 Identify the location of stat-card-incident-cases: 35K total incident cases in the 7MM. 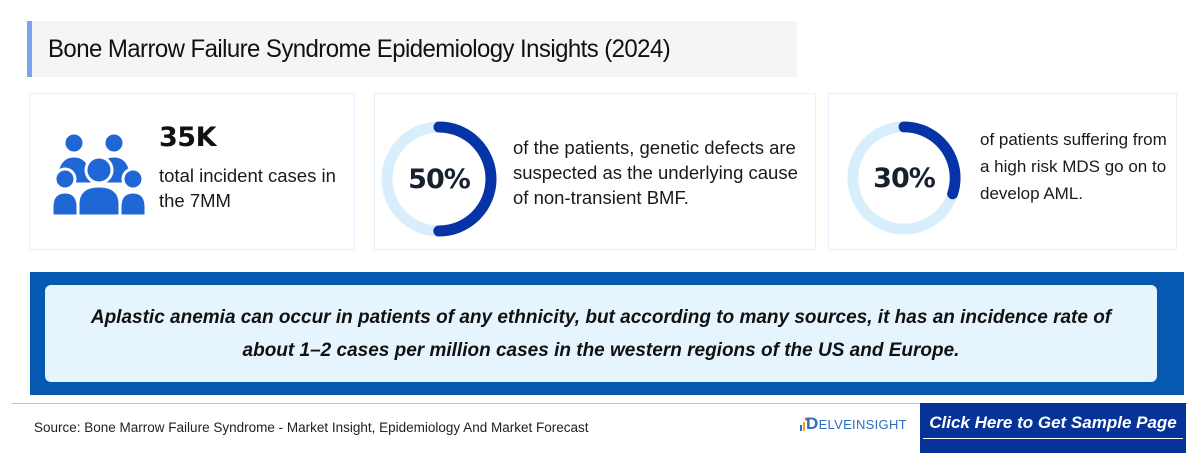
(192, 171).